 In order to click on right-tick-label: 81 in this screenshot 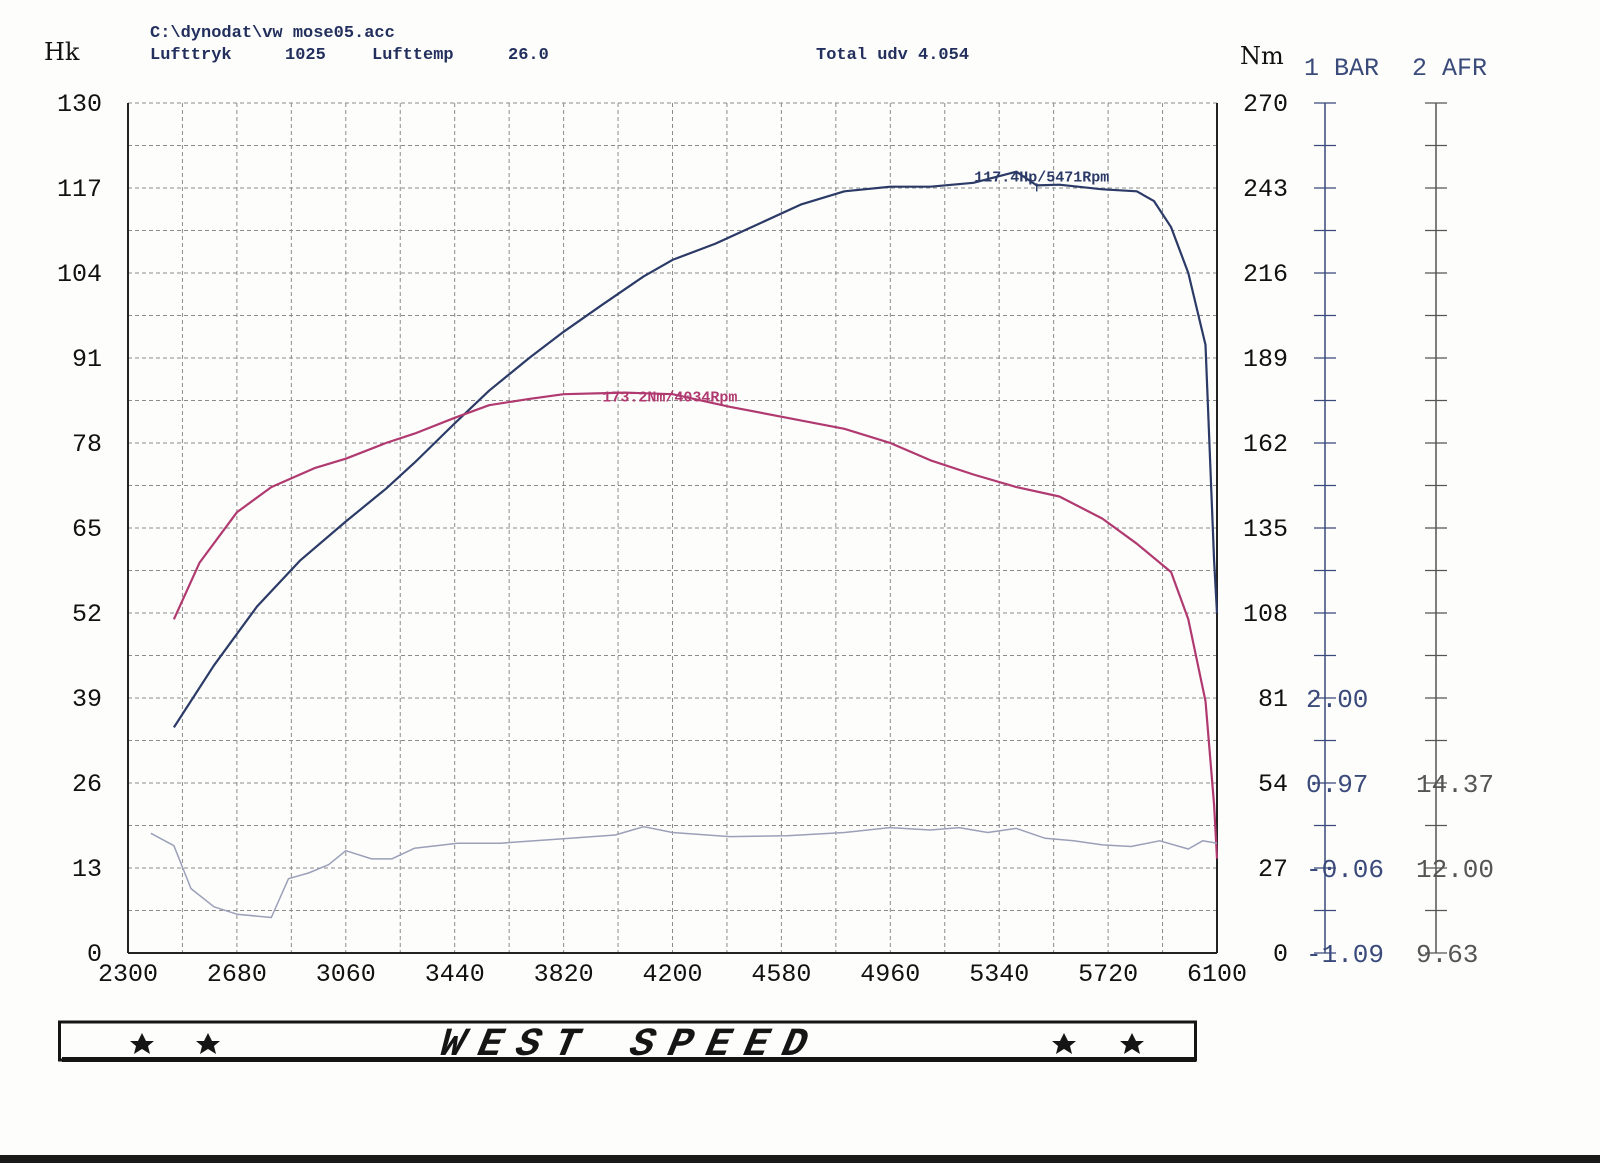, I will do `click(1273, 699)`.